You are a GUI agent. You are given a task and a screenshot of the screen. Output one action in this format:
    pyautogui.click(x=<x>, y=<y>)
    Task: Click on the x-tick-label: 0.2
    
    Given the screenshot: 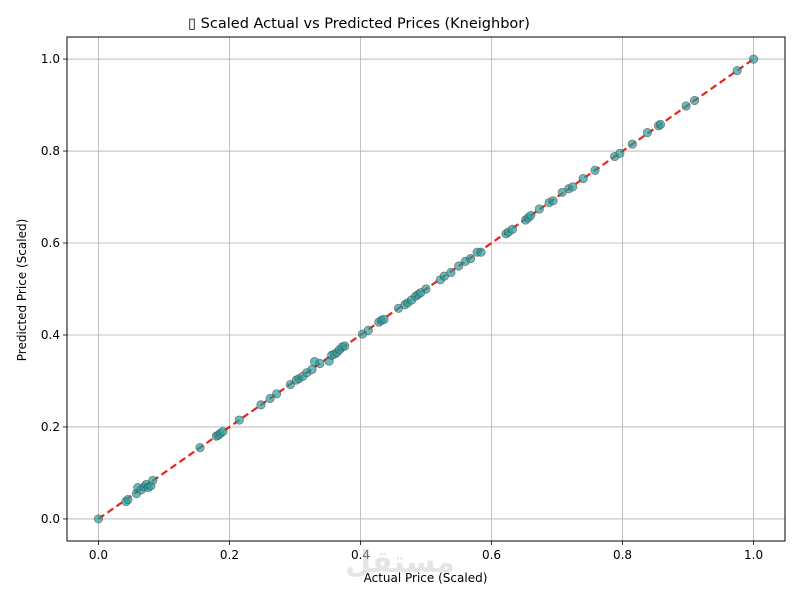 What is the action you would take?
    pyautogui.click(x=229, y=555)
    